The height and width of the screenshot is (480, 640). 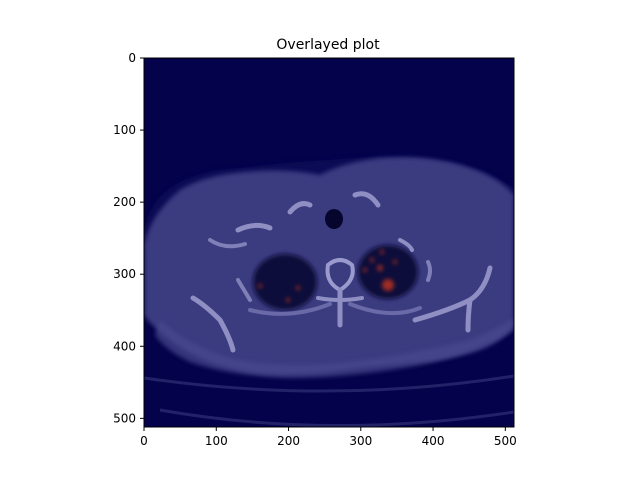 I want to click on x-tick-label: 500, so click(x=505, y=441).